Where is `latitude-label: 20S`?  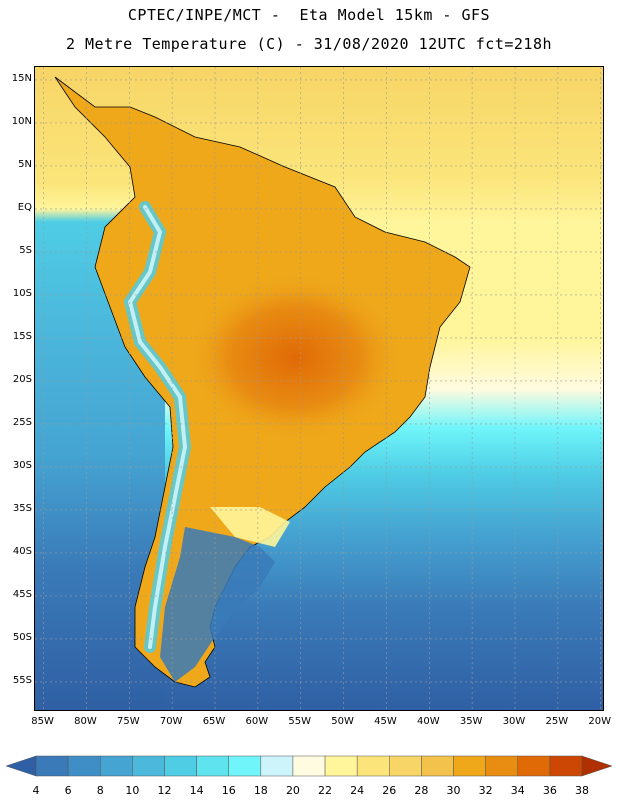
latitude-label: 20S is located at coordinates (22, 379).